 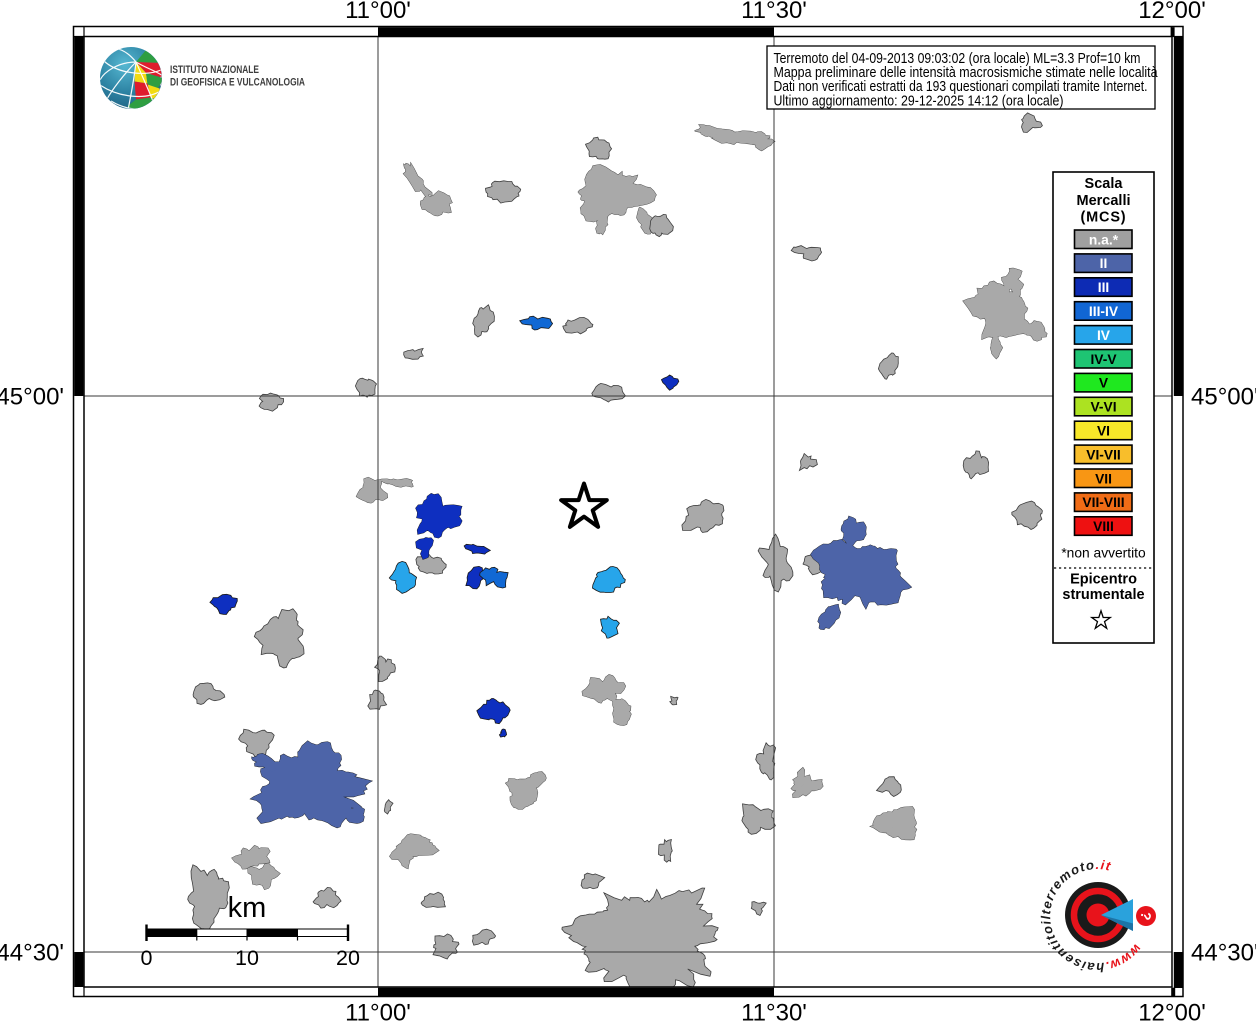 I want to click on svg-text: III-IV, so click(x=1104, y=311).